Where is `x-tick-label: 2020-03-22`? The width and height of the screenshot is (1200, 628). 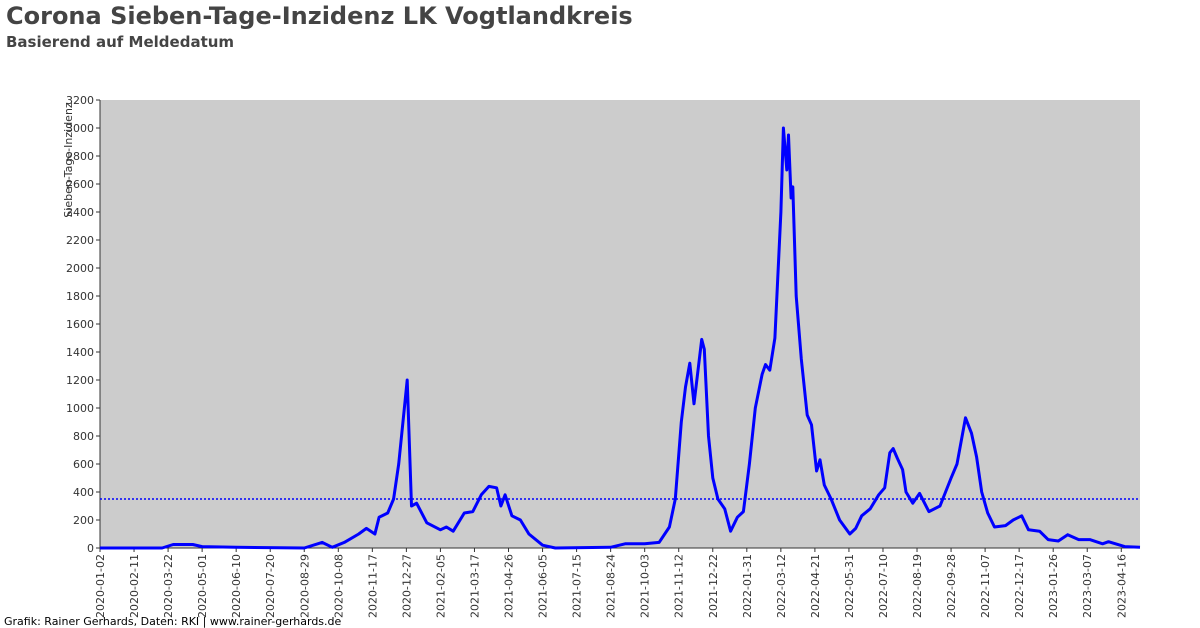
x-tick-label: 2020-03-22 is located at coordinates (168, 586).